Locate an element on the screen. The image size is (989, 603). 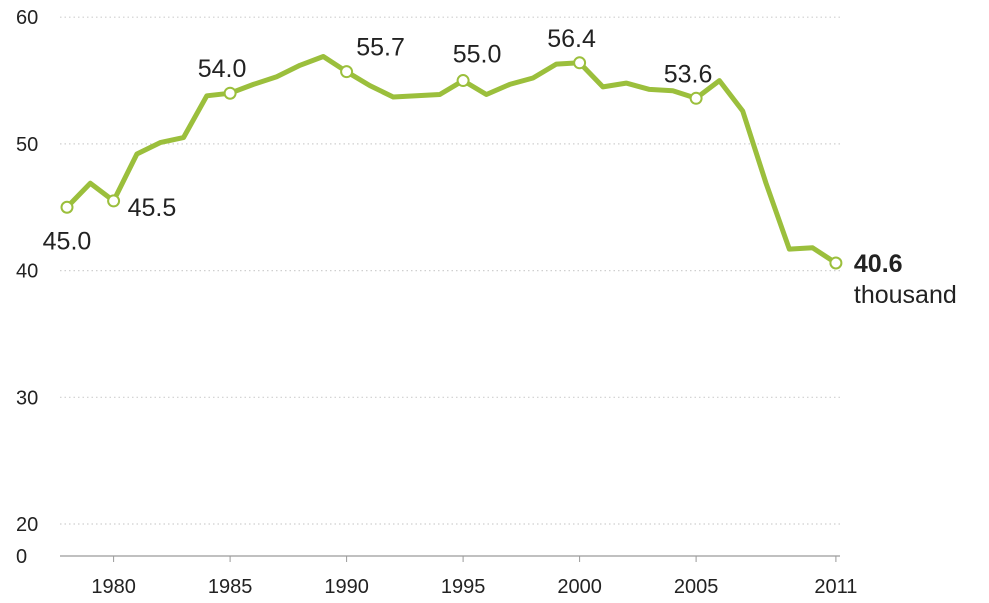
data-label-1985: 54.0 is located at coordinates (222, 69).